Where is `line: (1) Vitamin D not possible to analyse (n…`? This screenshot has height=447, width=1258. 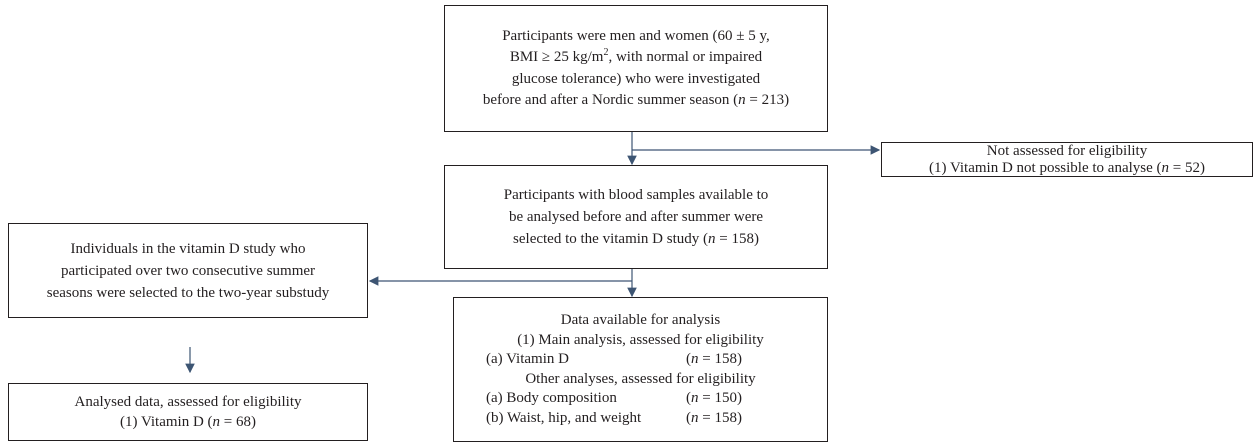 line: (1) Vitamin D not possible to analyse (n… is located at coordinates (1067, 168).